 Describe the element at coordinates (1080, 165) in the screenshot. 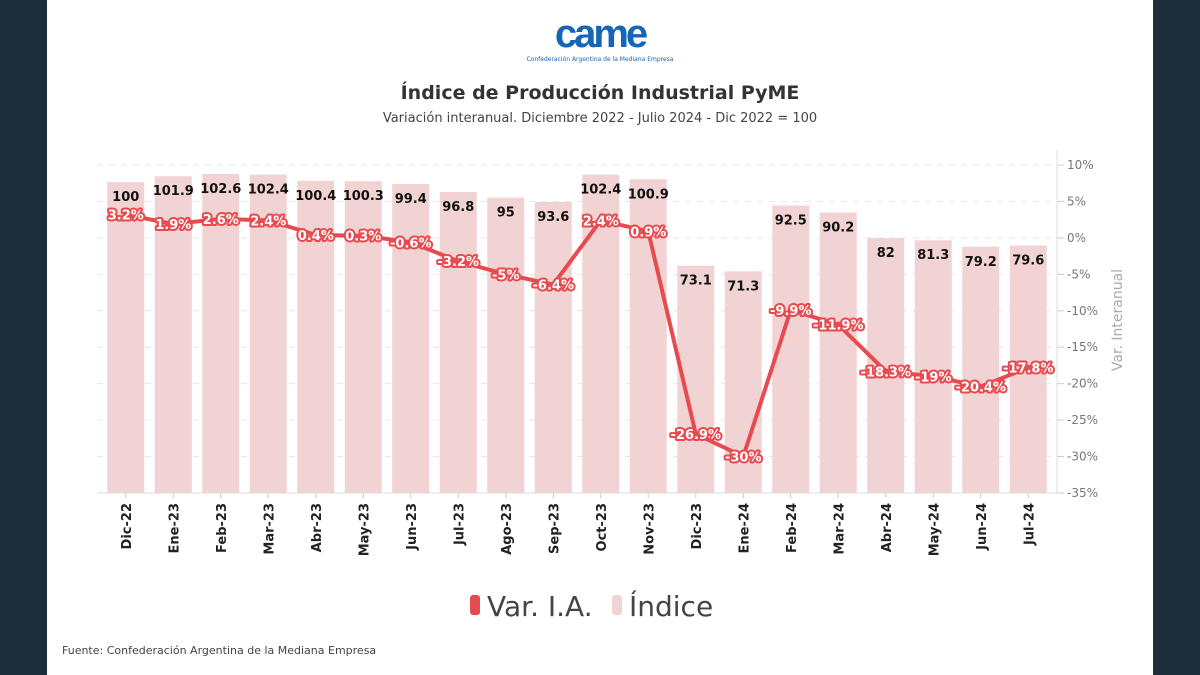

I see `y2-tick-label: 10%` at that location.